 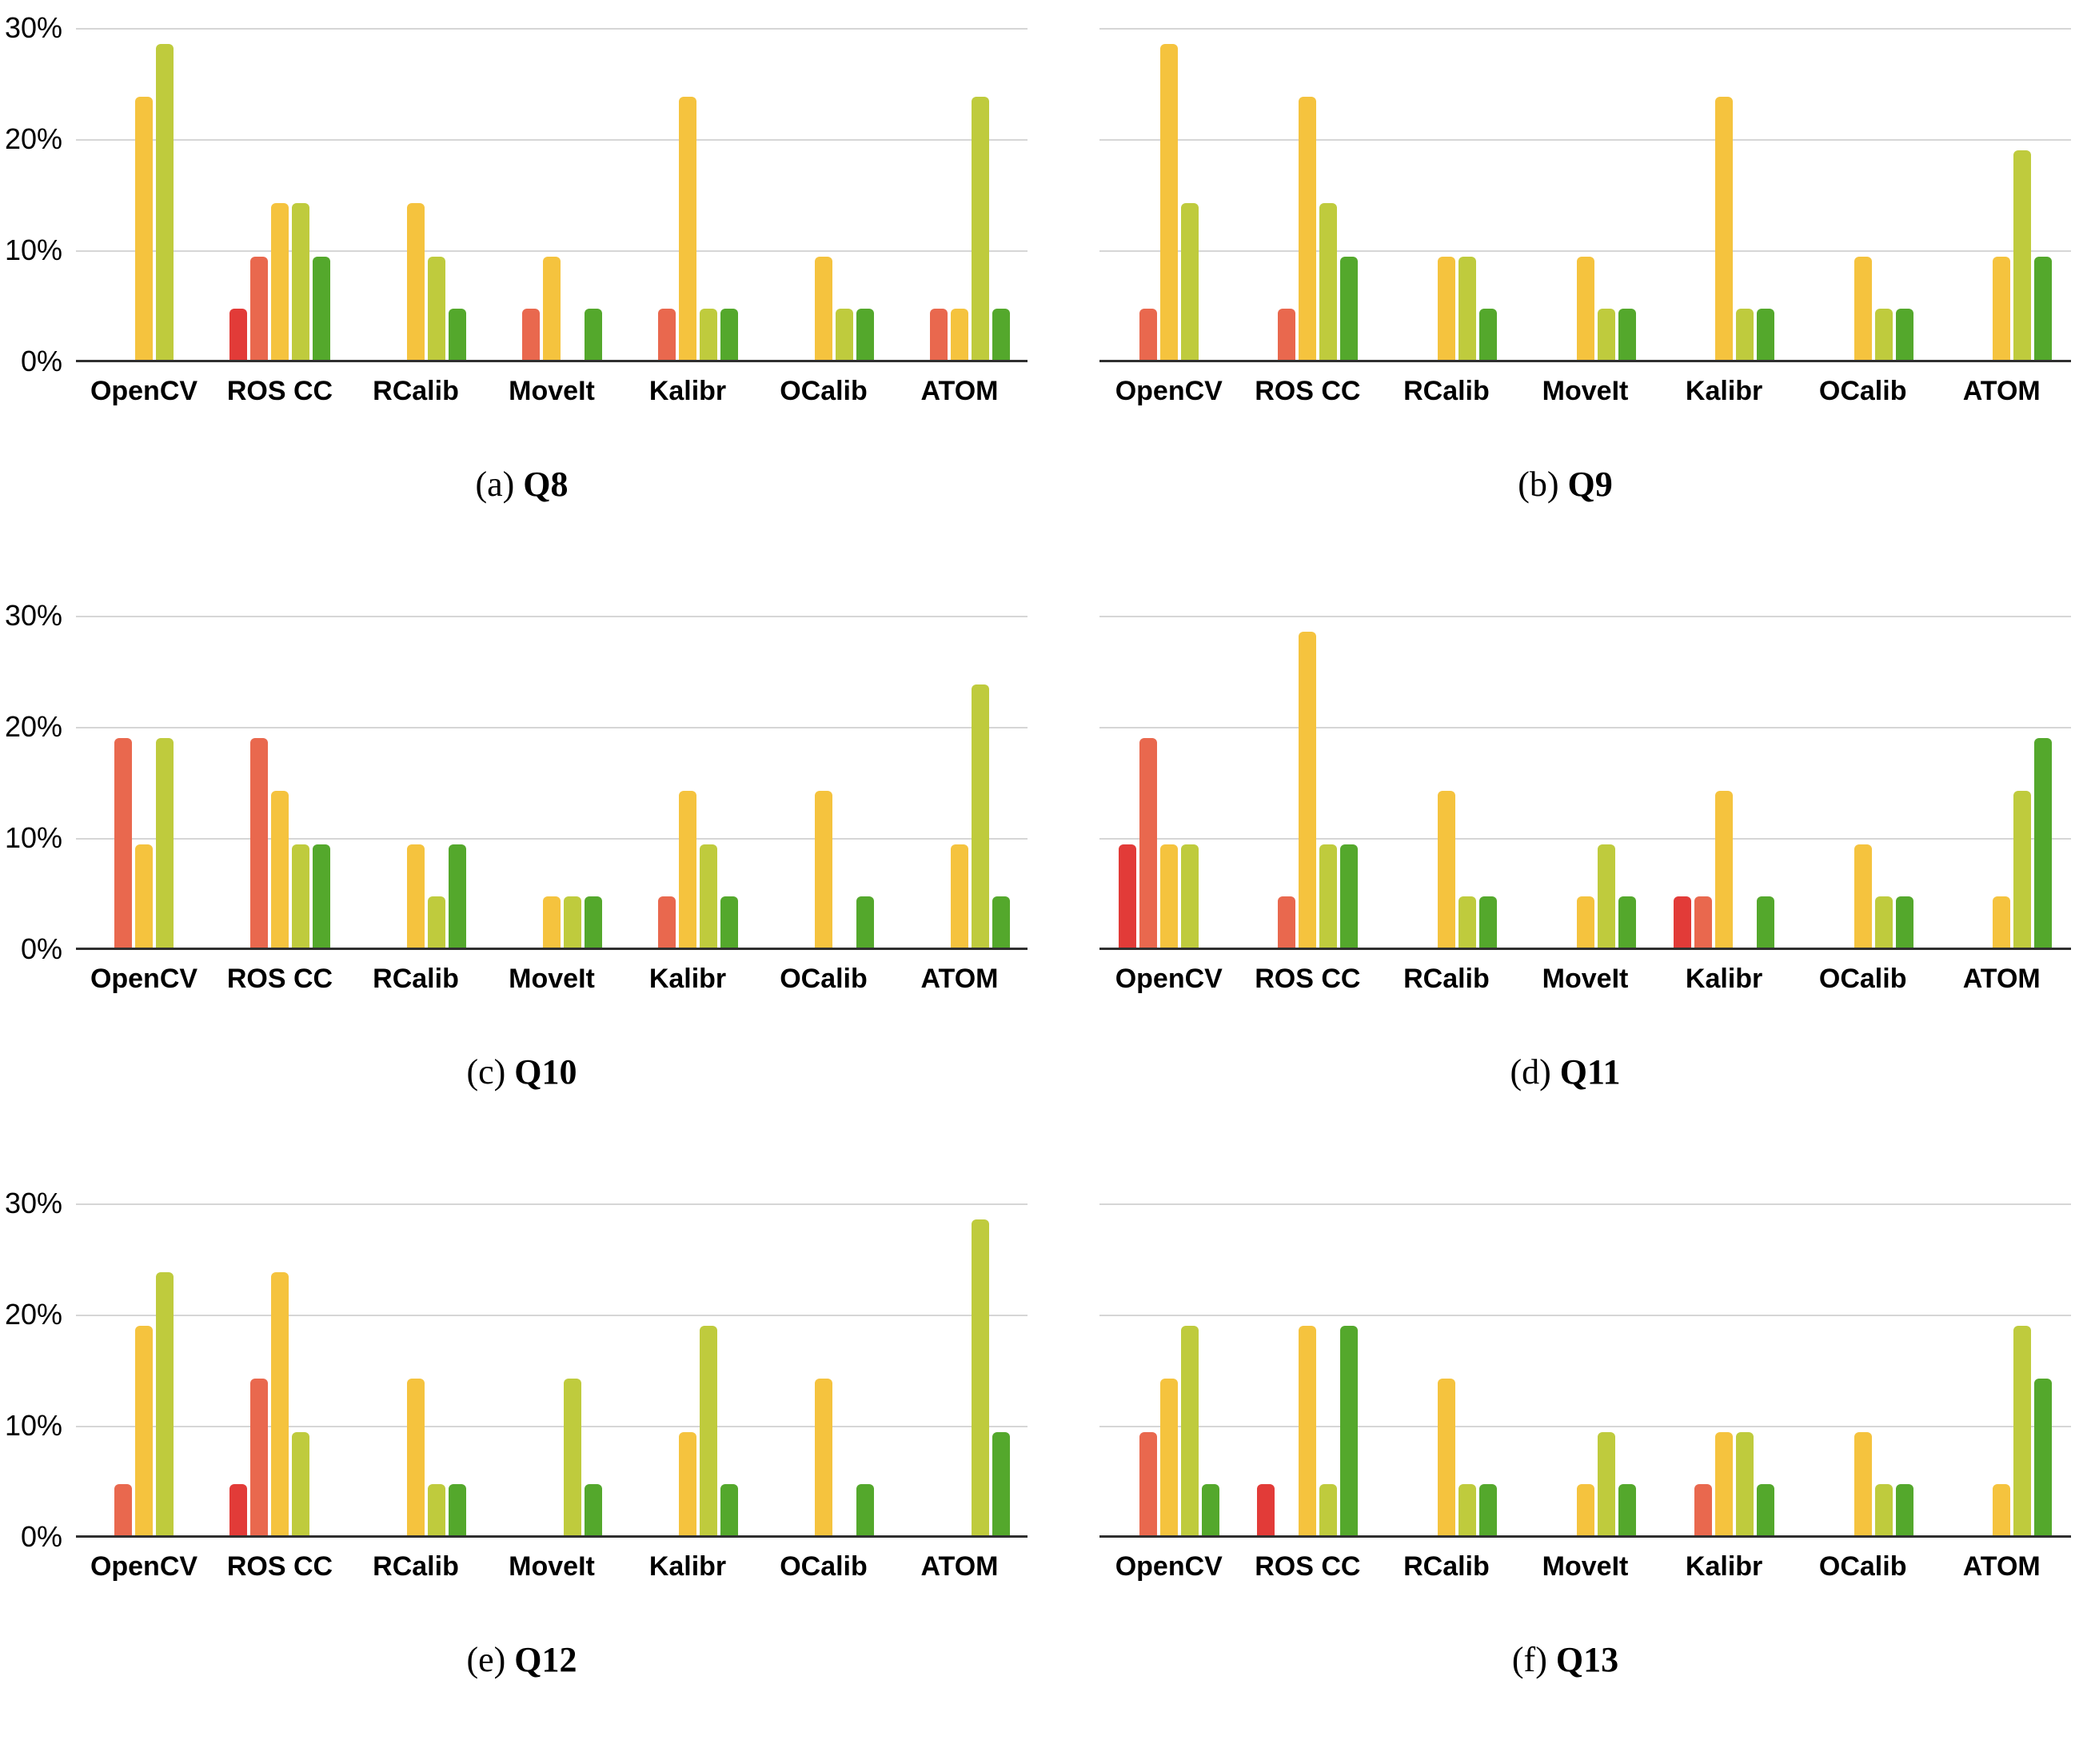 What do you see at coordinates (144, 1567) in the screenshot?
I see `x-category-label: OpenCV` at bounding box center [144, 1567].